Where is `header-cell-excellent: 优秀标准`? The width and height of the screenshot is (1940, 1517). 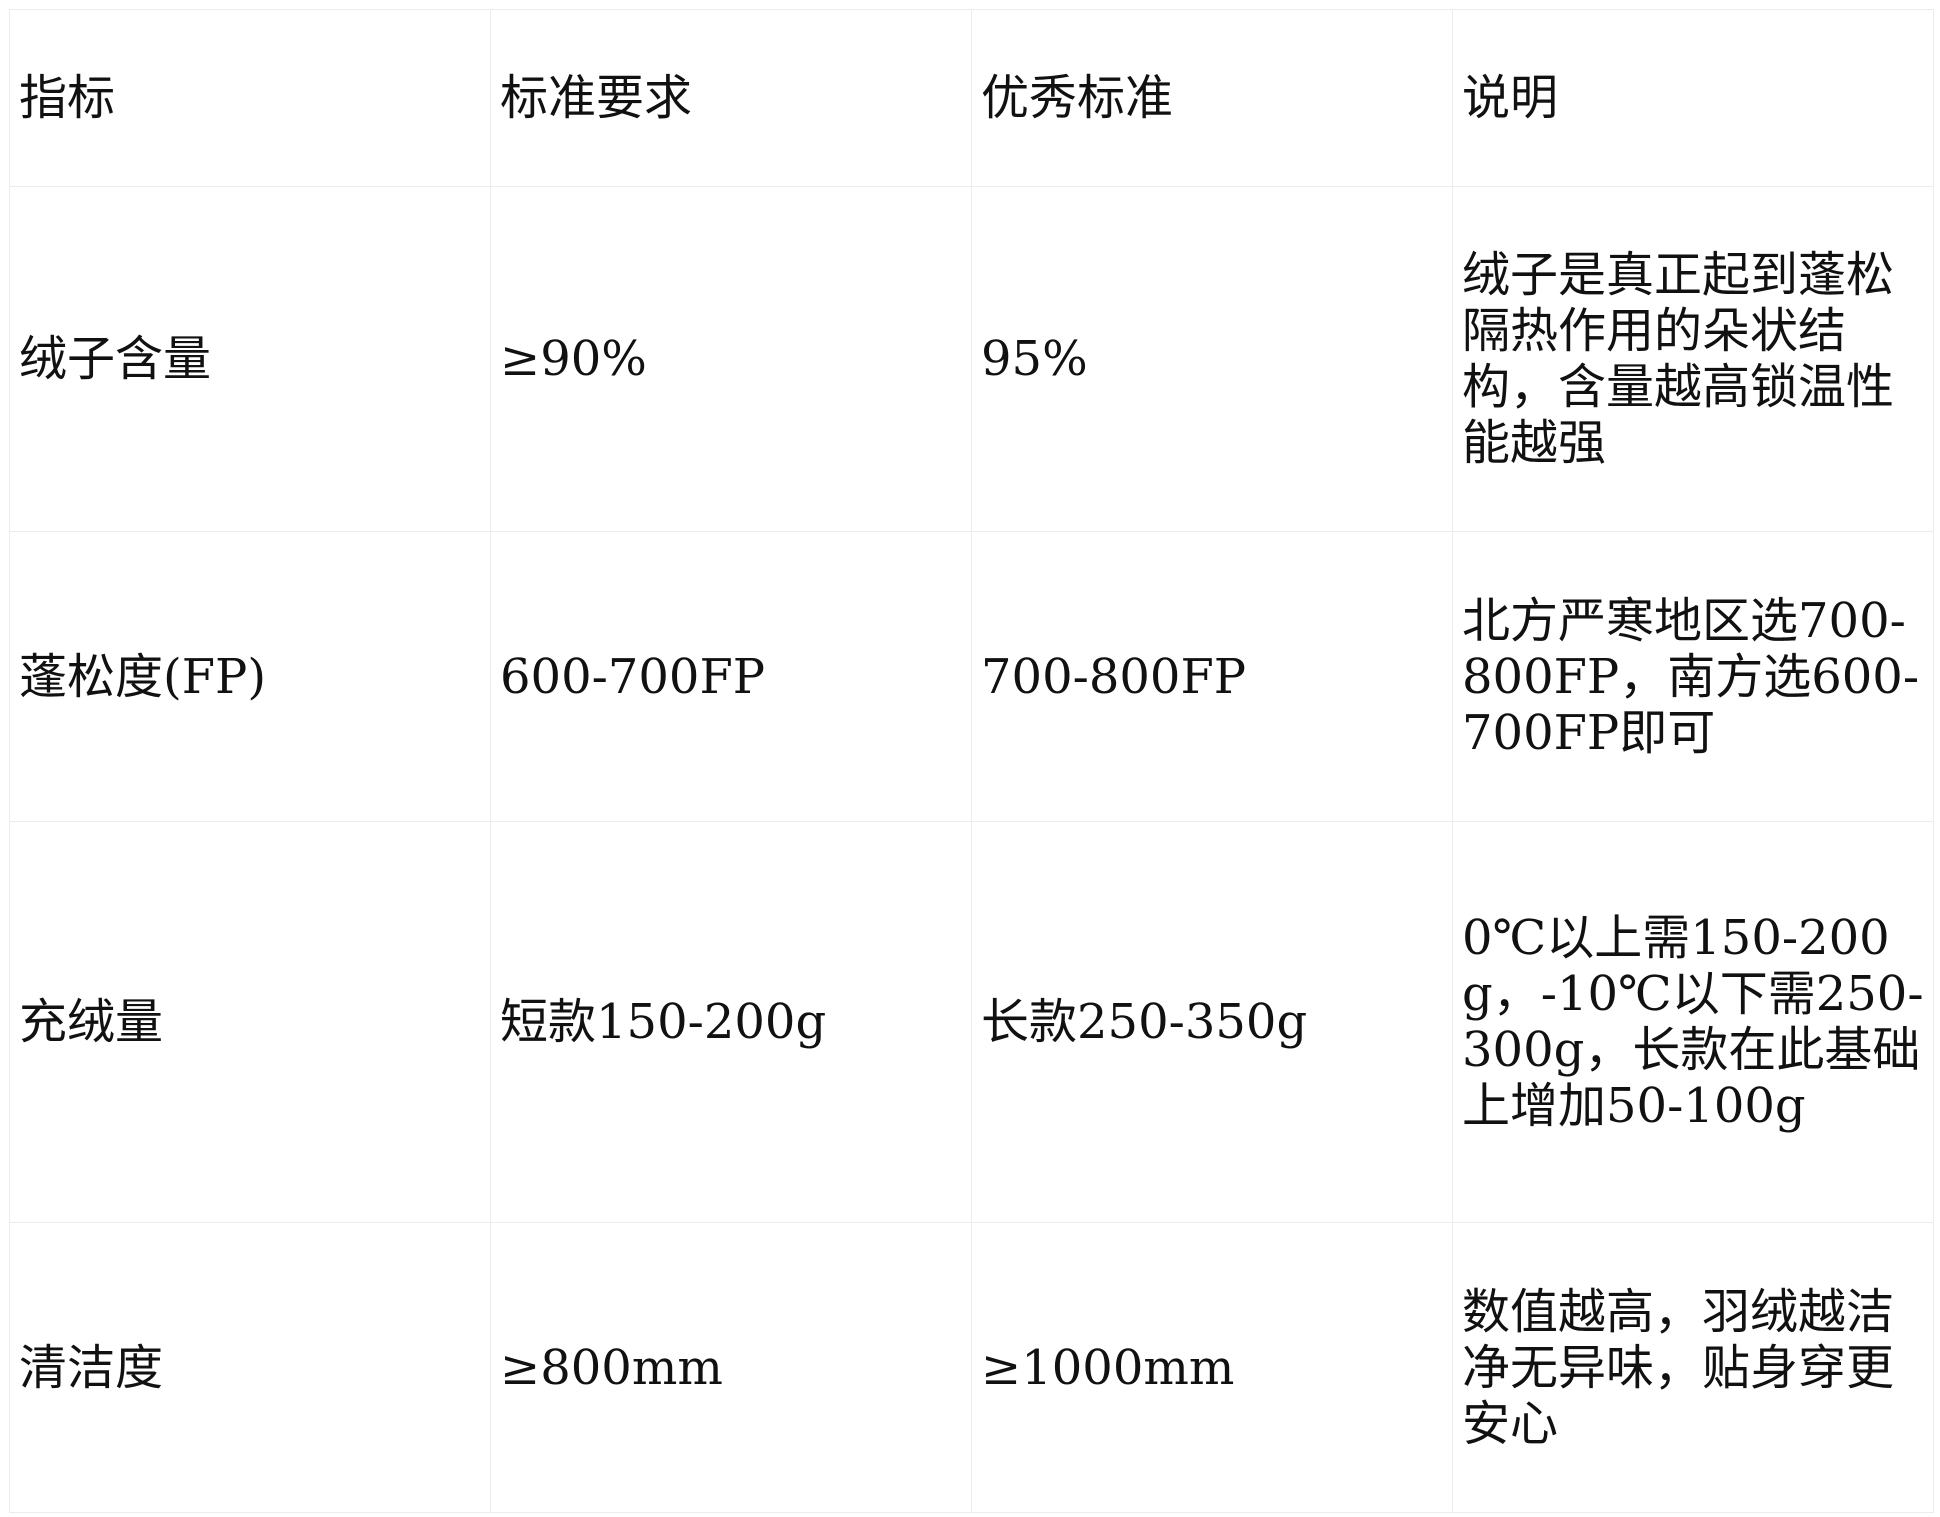 header-cell-excellent: 优秀标准 is located at coordinates (1212, 98).